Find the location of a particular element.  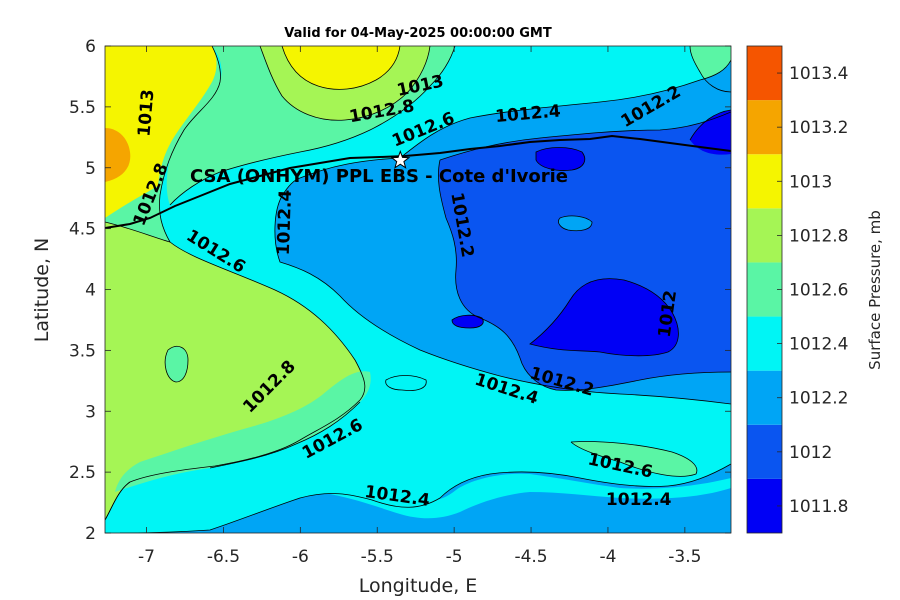

y-tick-label: 5.5 is located at coordinates (82, 108).